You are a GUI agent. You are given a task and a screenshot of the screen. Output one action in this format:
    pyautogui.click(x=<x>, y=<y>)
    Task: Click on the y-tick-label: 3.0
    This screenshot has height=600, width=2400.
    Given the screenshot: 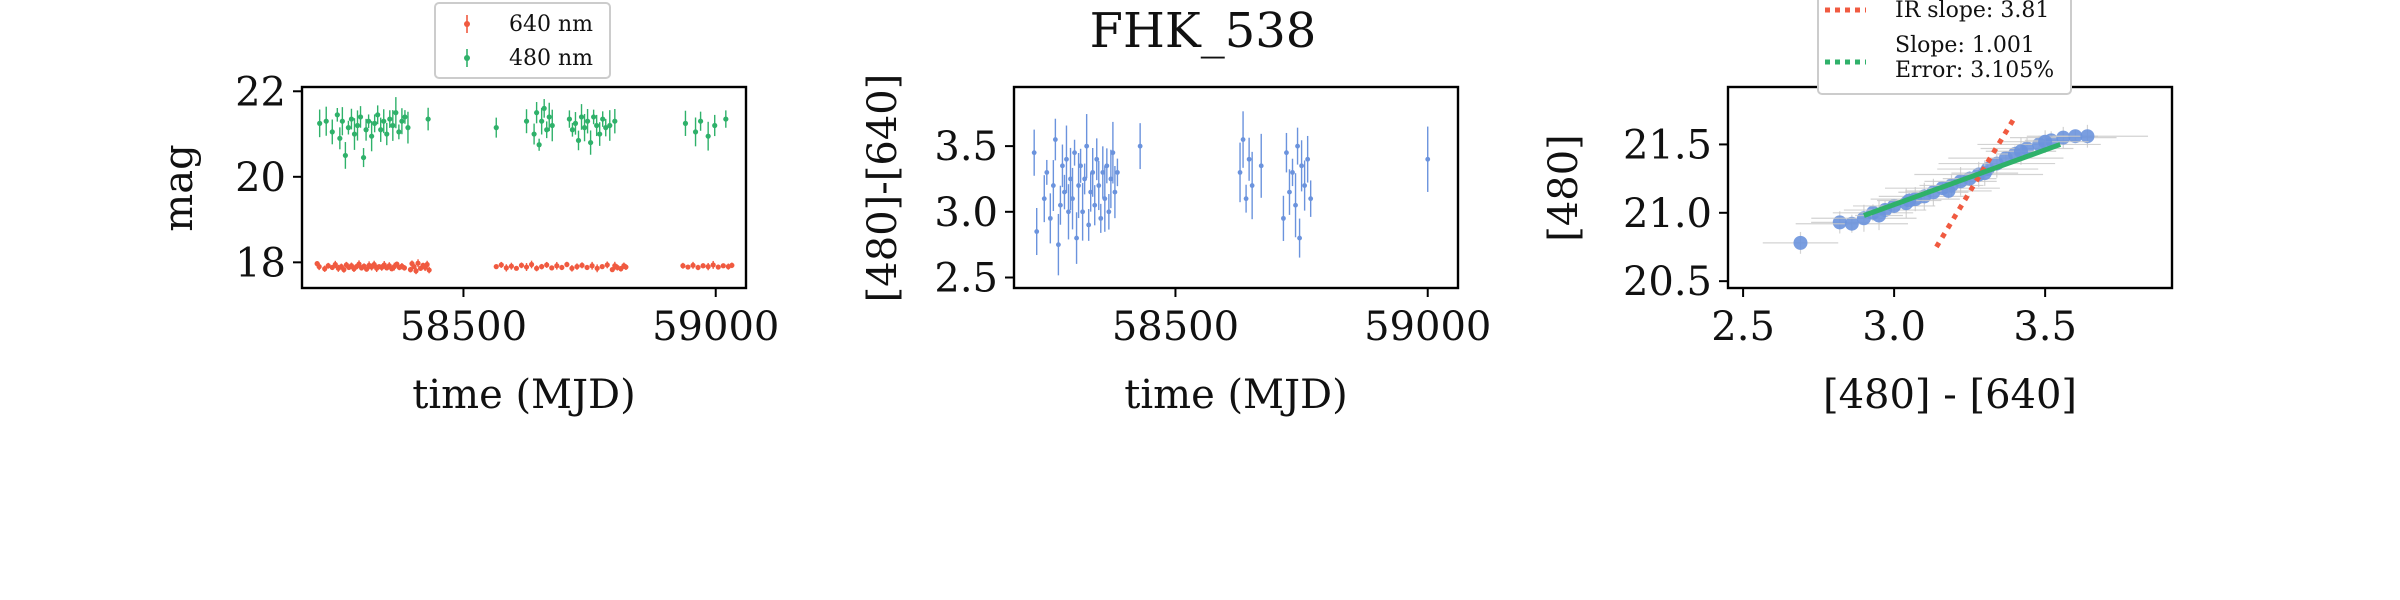 What is the action you would take?
    pyautogui.click(x=966, y=213)
    